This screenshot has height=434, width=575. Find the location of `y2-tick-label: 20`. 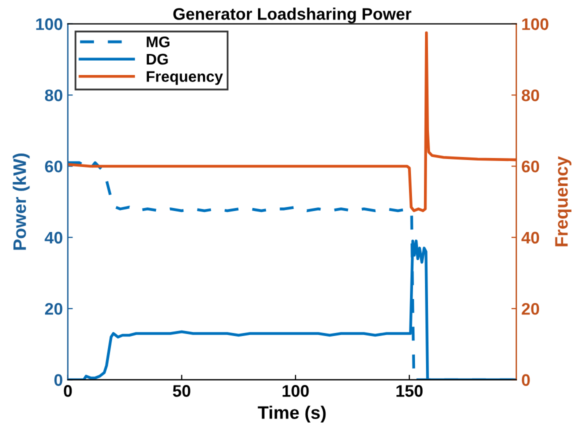

y2-tick-label: 20 is located at coordinates (531, 308).